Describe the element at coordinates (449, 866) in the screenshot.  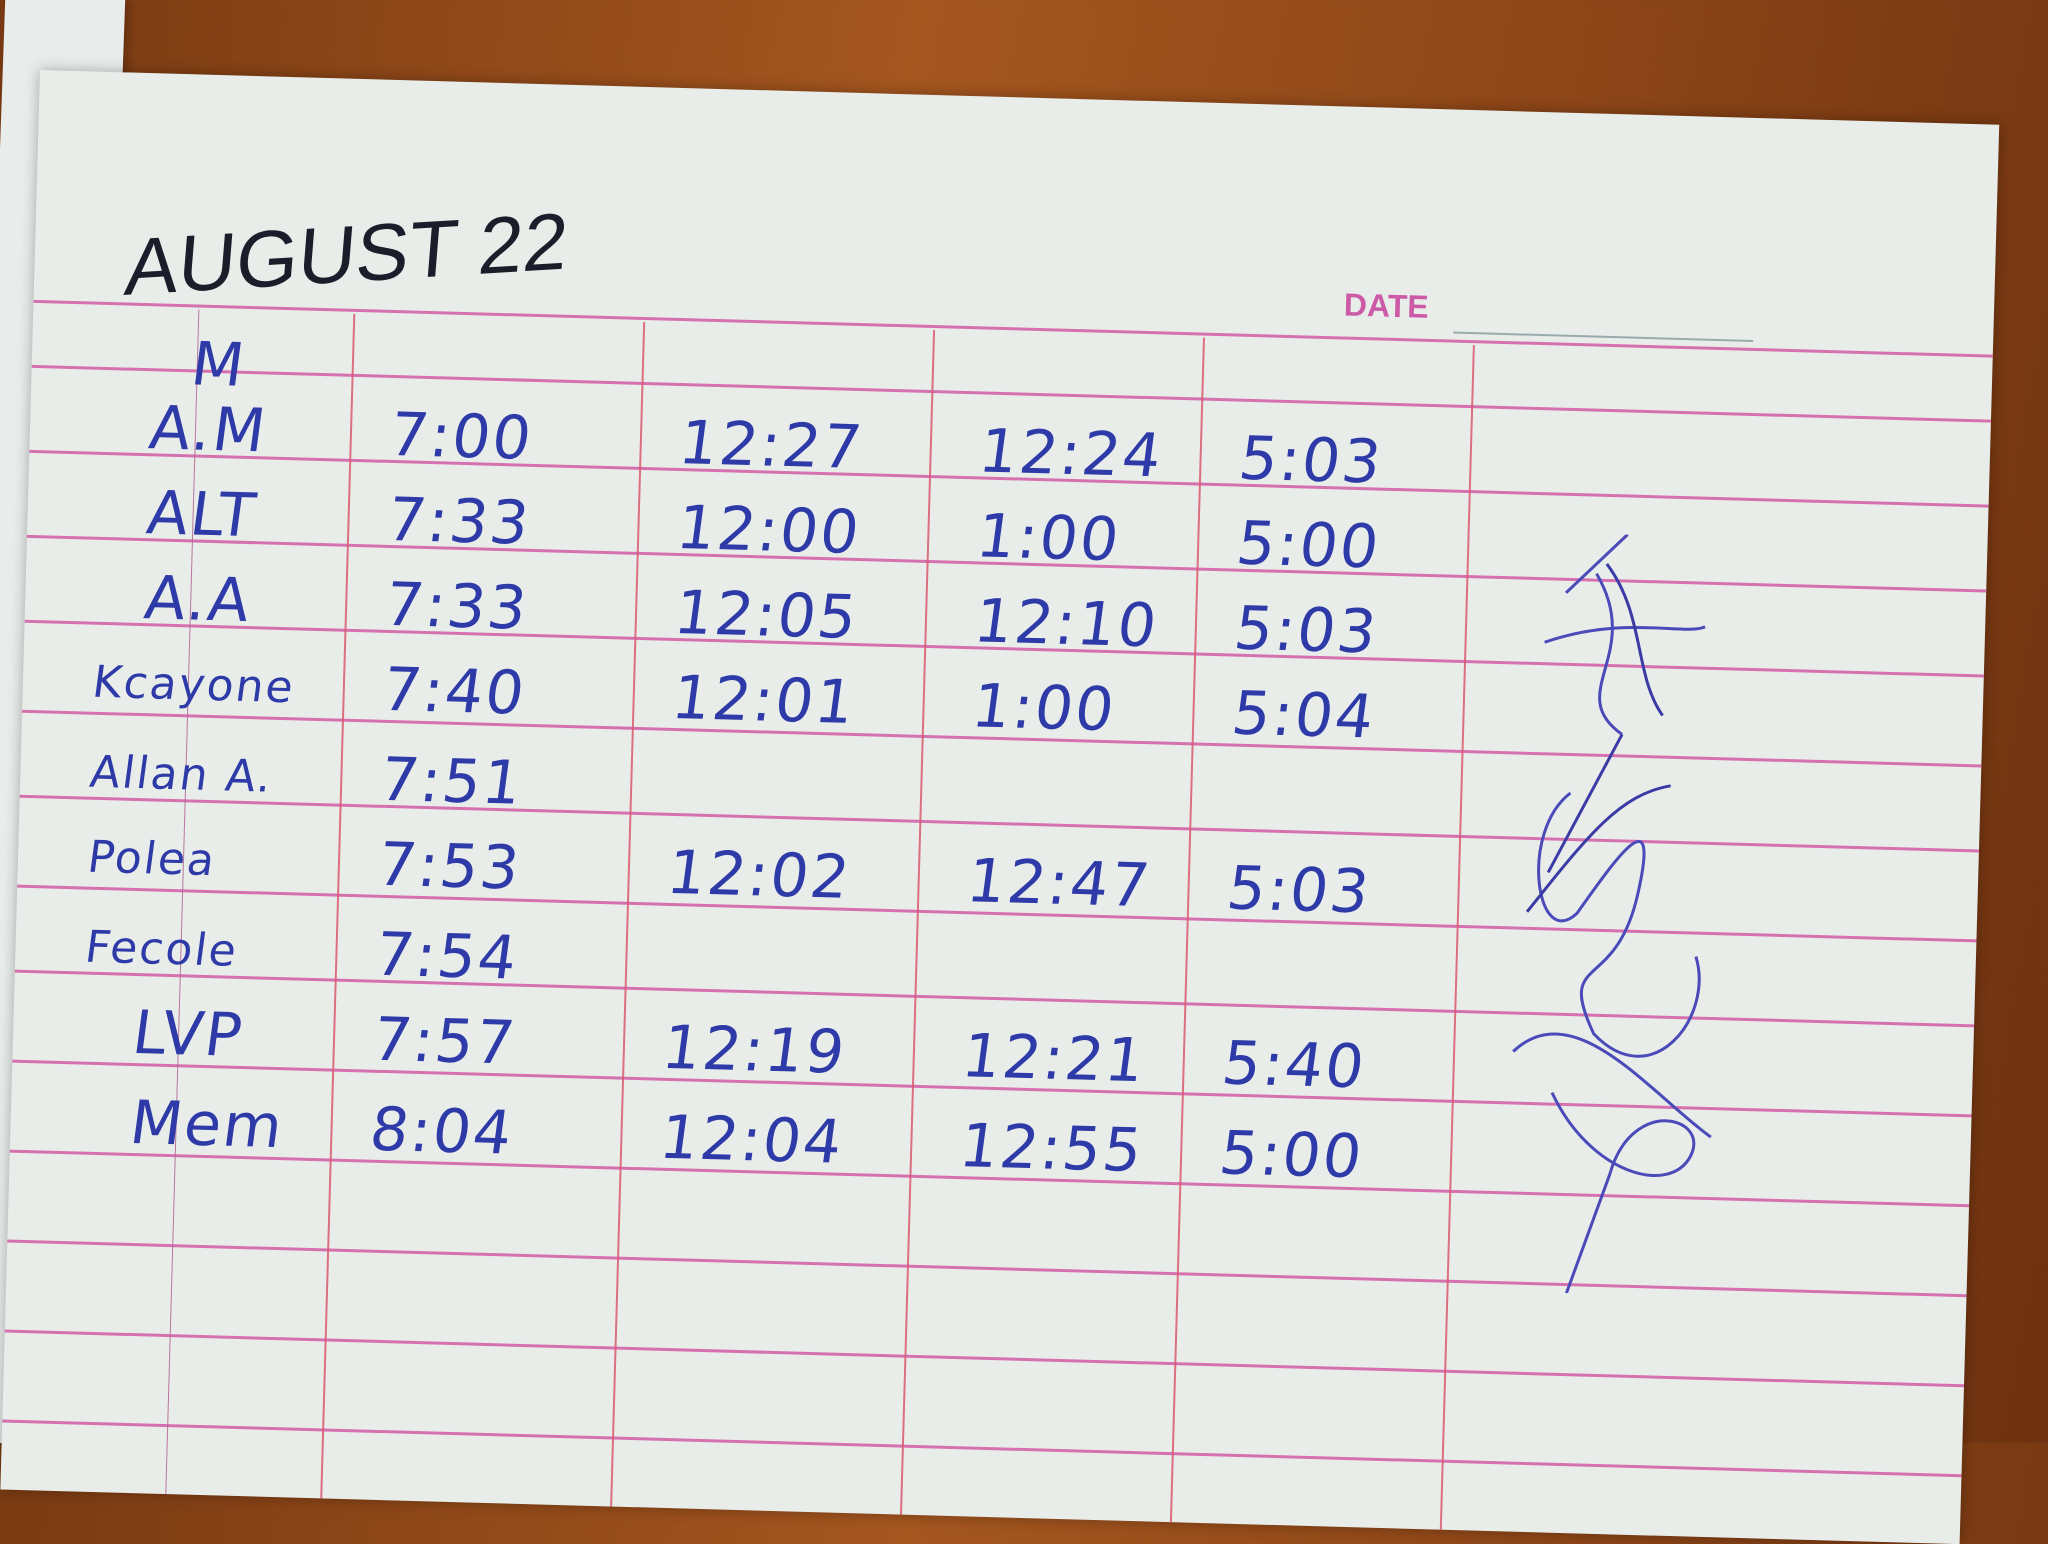
I see `time-in: 7:53` at that location.